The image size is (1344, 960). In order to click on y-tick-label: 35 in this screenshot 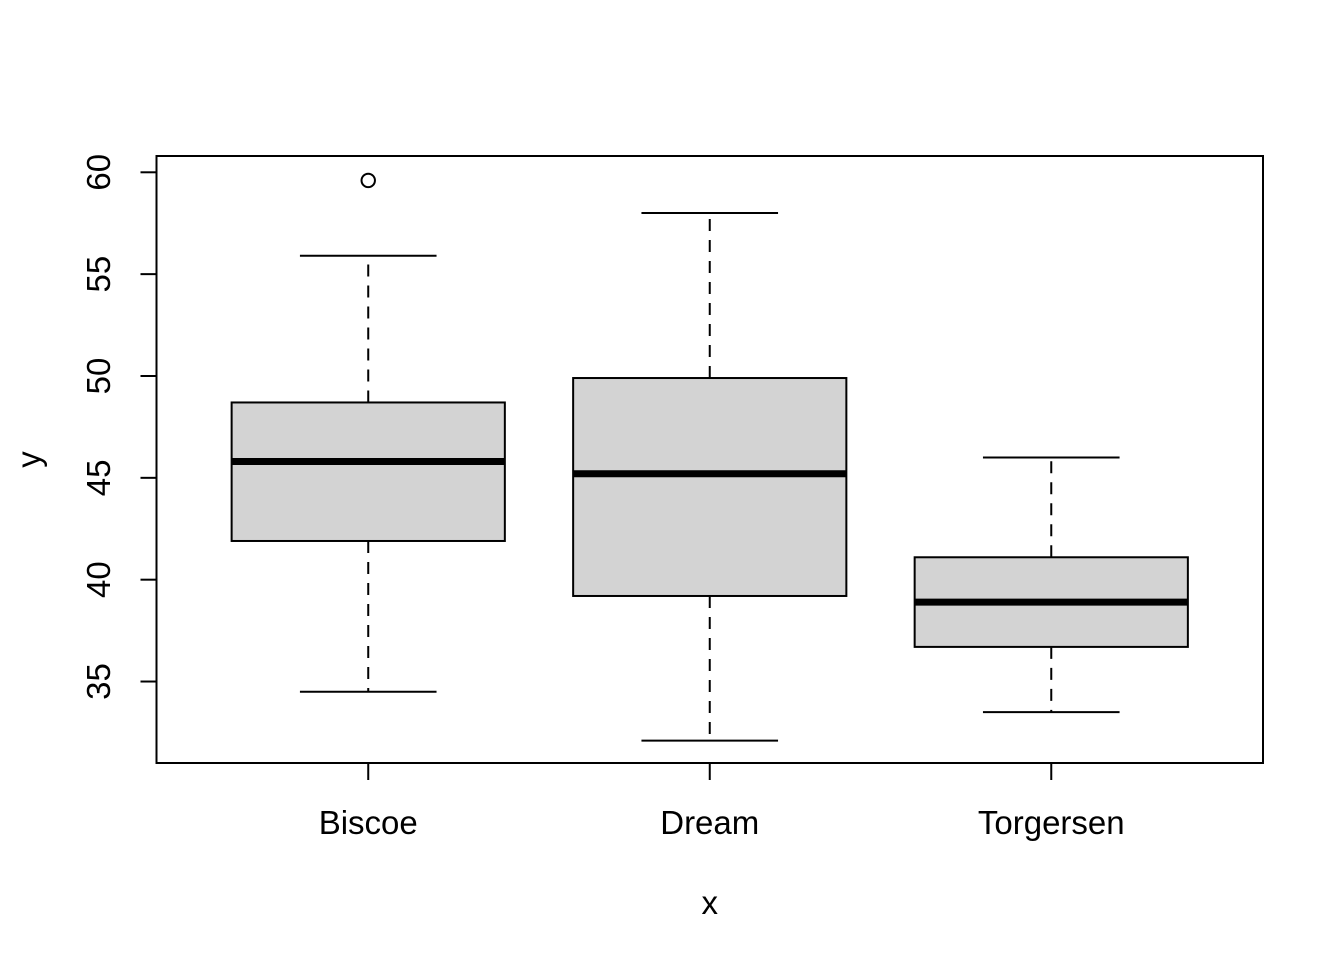, I will do `click(98, 681)`.